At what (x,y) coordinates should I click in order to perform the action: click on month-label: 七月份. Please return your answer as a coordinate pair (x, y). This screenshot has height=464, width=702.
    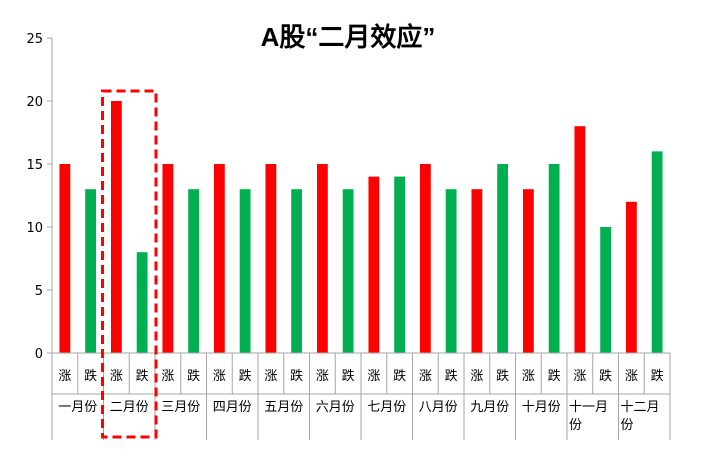
    Looking at the image, I should click on (386, 407).